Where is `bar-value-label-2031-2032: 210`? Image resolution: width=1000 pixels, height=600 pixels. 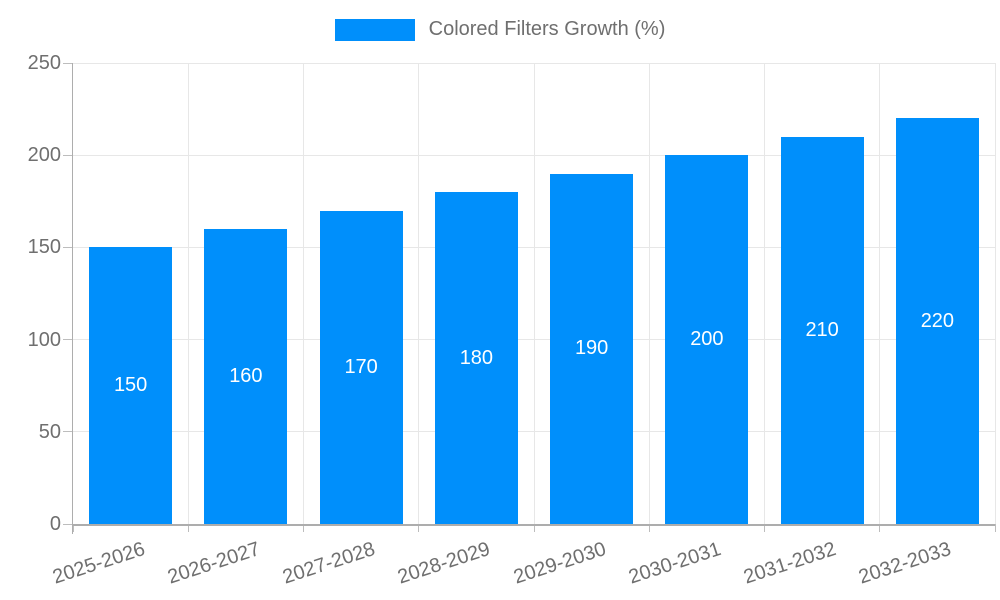
bar-value-label-2031-2032: 210 is located at coordinates (822, 329).